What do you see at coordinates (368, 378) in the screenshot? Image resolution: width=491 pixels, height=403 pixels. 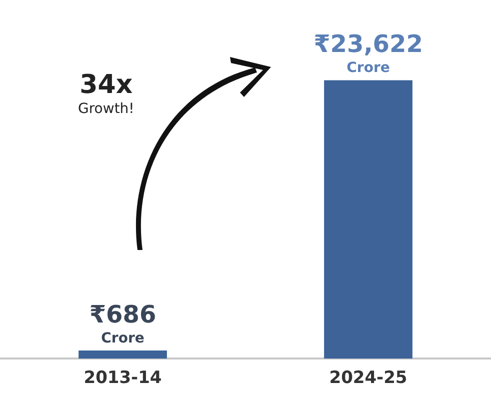 I see `x-tick-label: 2024-25` at bounding box center [368, 378].